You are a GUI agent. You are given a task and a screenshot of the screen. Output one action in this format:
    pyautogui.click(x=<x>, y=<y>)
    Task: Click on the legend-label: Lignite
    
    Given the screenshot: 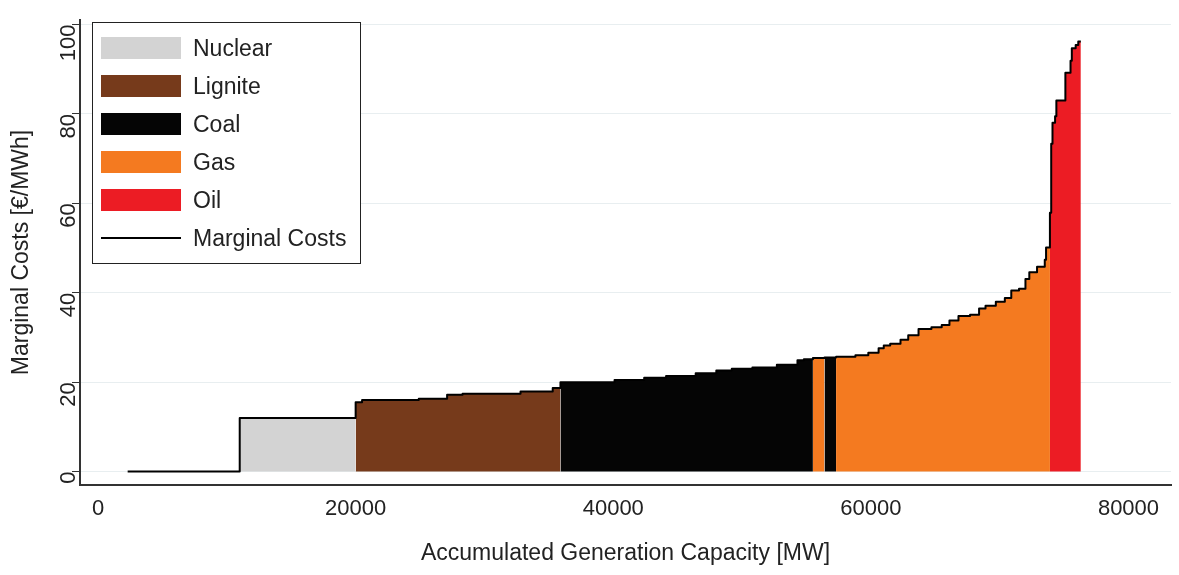 What is the action you would take?
    pyautogui.click(x=227, y=86)
    